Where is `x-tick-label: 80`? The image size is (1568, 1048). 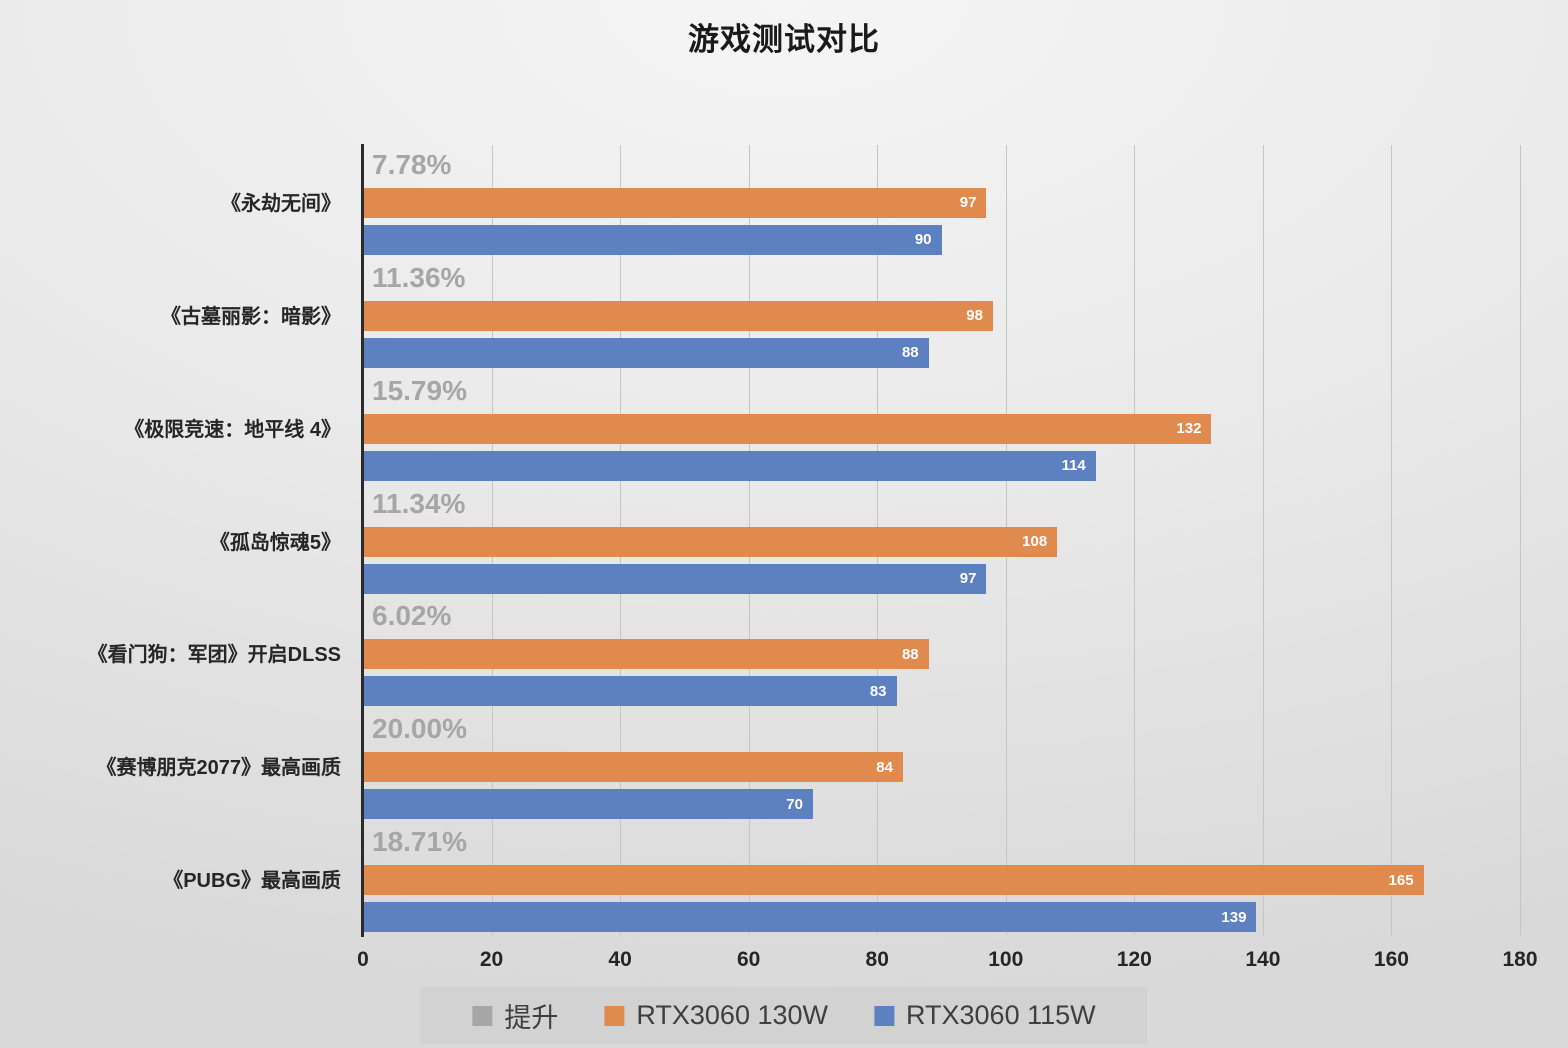 x-tick-label: 80 is located at coordinates (877, 959).